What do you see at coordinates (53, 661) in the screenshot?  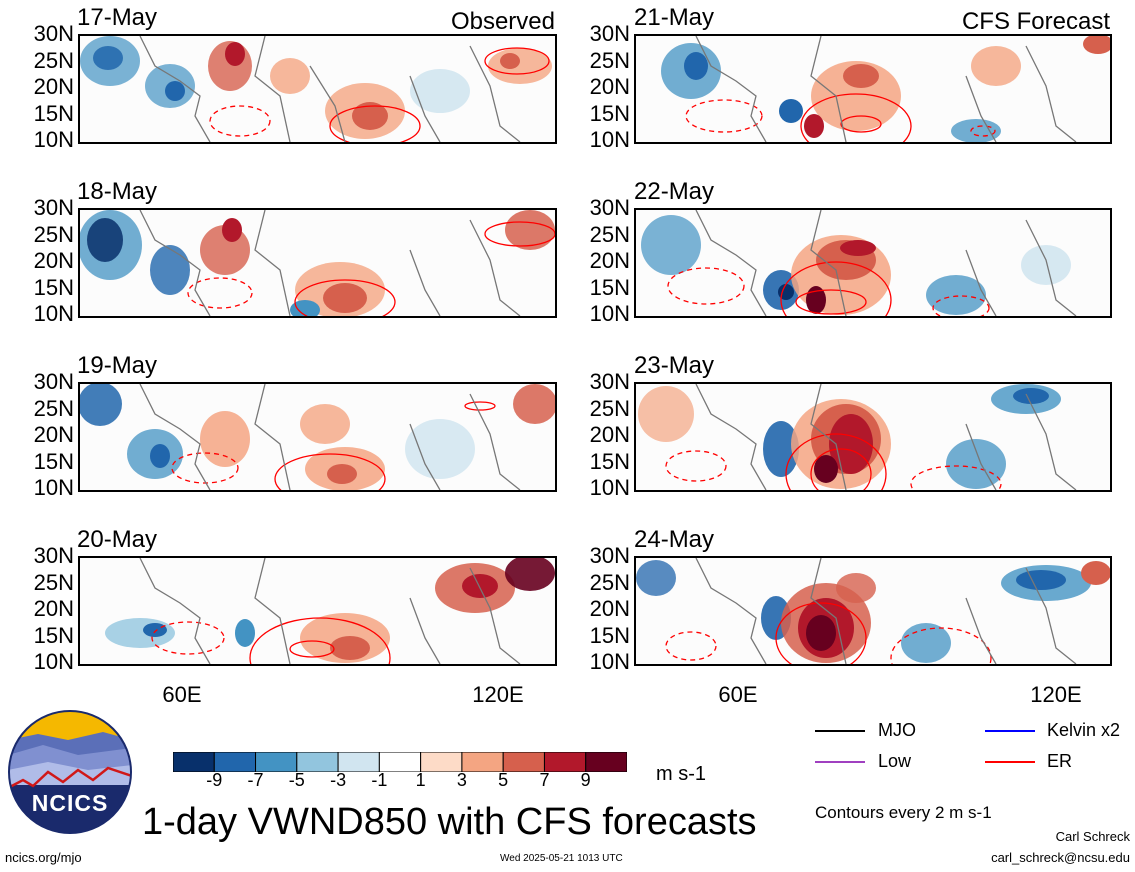 I see `lat-tick-left-row4-4: 10N` at bounding box center [53, 661].